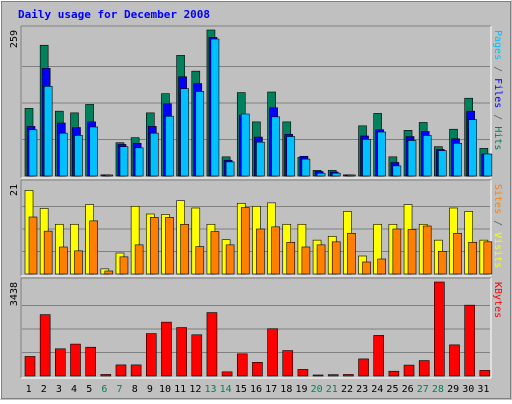 The width and height of the screenshot is (512, 404). Describe the element at coordinates (497, 138) in the screenshot. I see `legend-part: Hits` at that location.